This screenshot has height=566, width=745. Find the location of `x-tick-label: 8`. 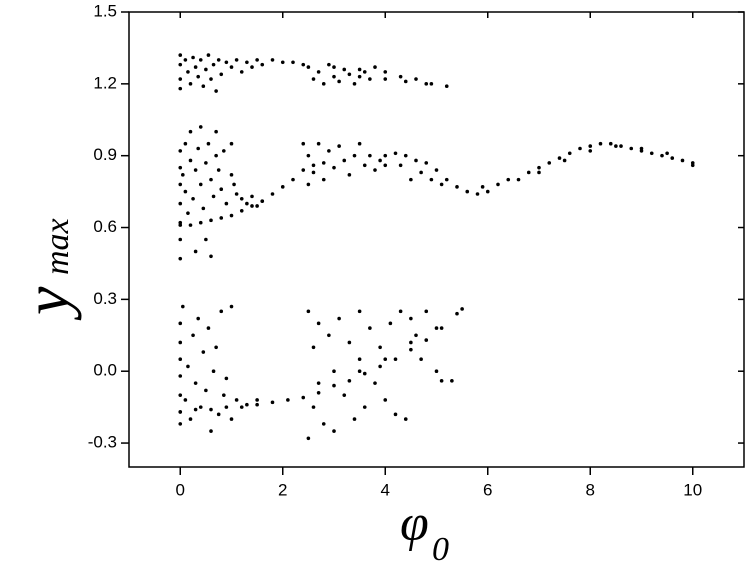

x-tick-label: 8 is located at coordinates (590, 489).